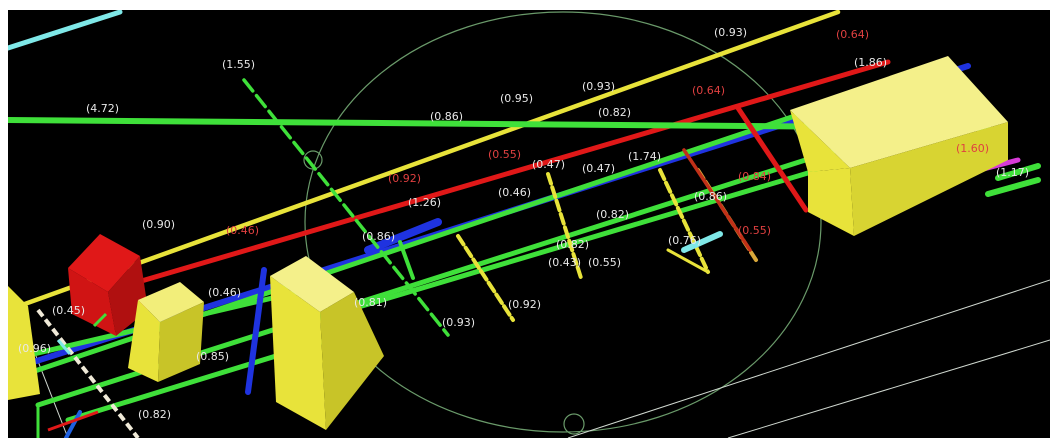 The height and width of the screenshot is (445, 1056). I want to click on yellow-block-right-face, so click(820, 141).